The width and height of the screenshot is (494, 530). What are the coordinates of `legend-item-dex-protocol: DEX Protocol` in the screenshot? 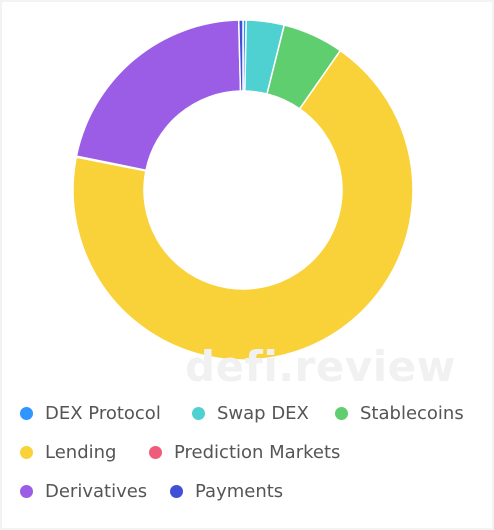 It's located at (90, 413).